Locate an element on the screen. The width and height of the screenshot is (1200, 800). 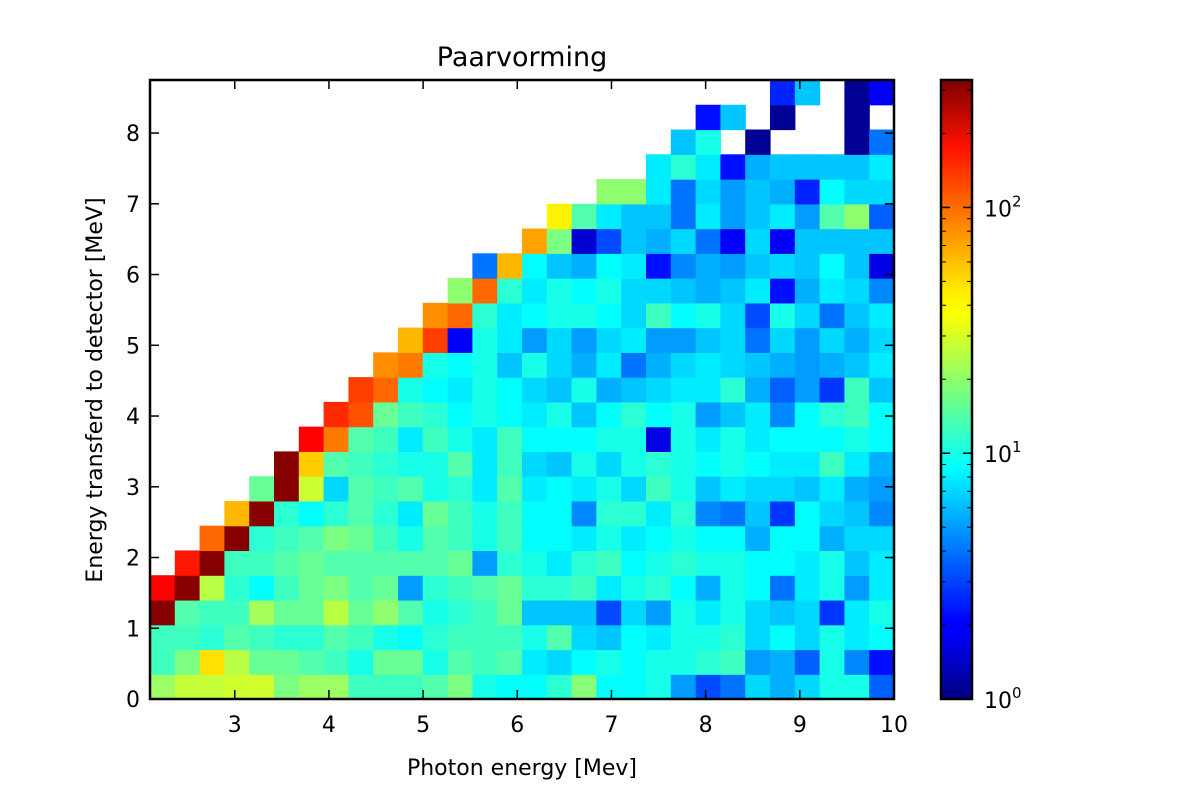
x-axis-label: Photon energy [Mev] is located at coordinates (522, 768).